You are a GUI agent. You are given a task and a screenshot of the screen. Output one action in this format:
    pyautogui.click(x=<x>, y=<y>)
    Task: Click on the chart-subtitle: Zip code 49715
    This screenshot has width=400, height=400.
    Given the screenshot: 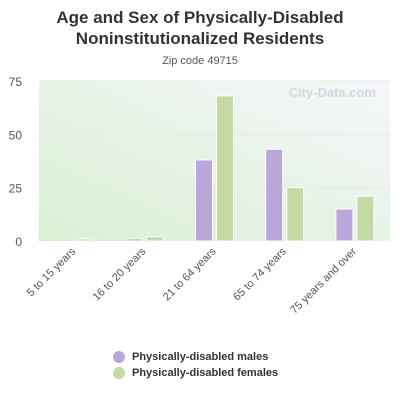 What is the action you would take?
    pyautogui.click(x=200, y=61)
    